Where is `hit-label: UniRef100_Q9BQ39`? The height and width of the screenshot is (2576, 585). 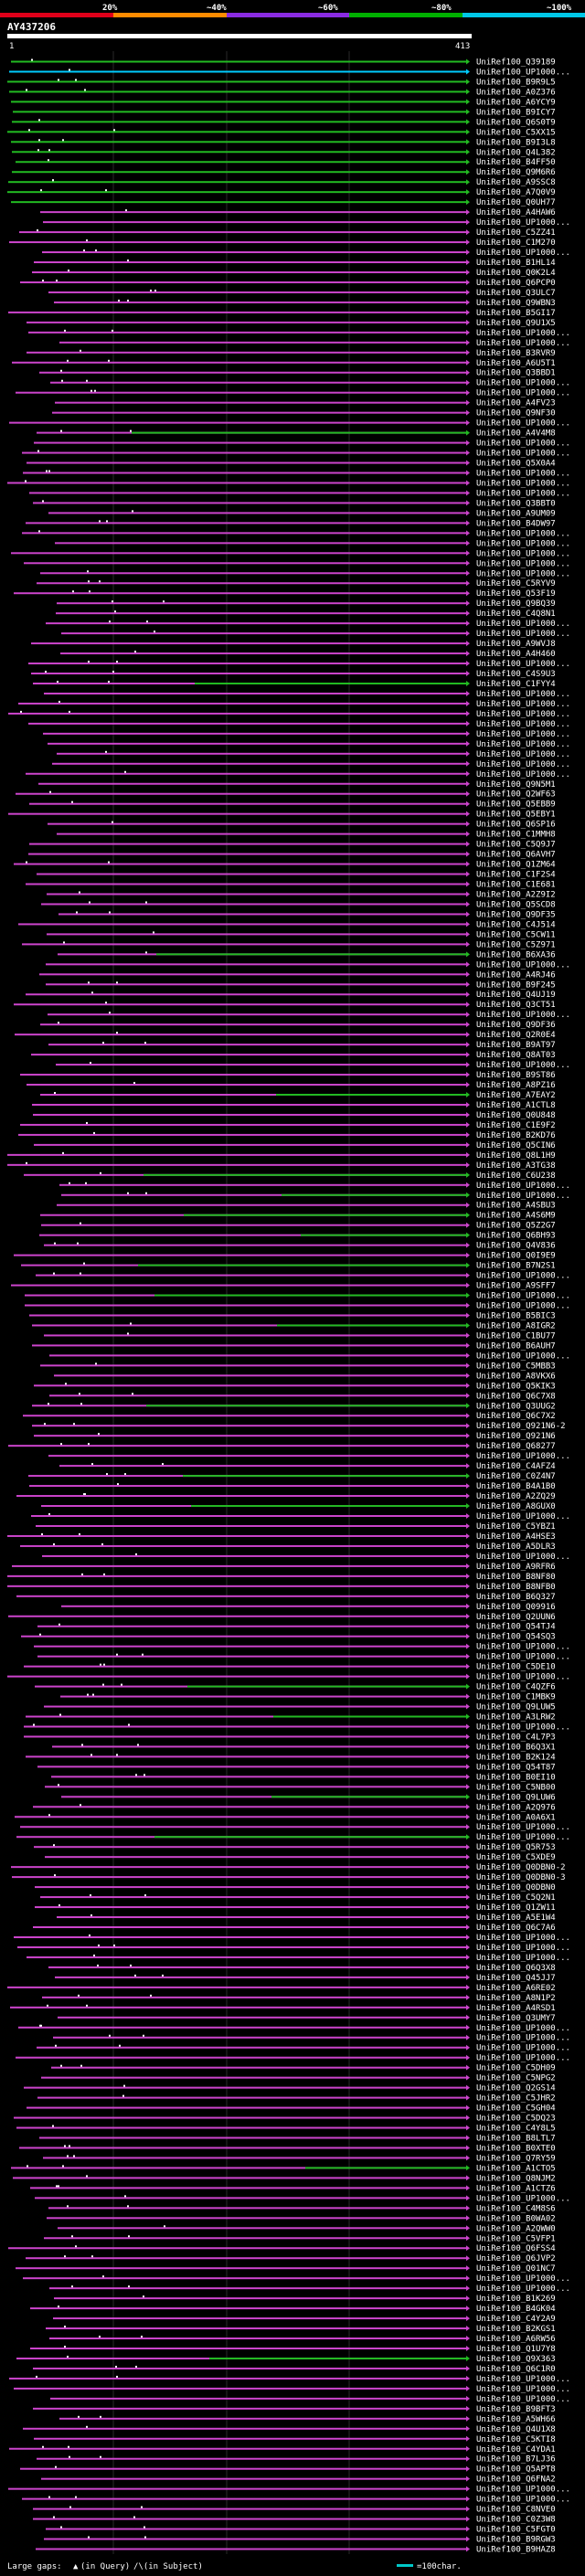
hit-label: UniRef100_Q9BQ39 is located at coordinates (516, 604).